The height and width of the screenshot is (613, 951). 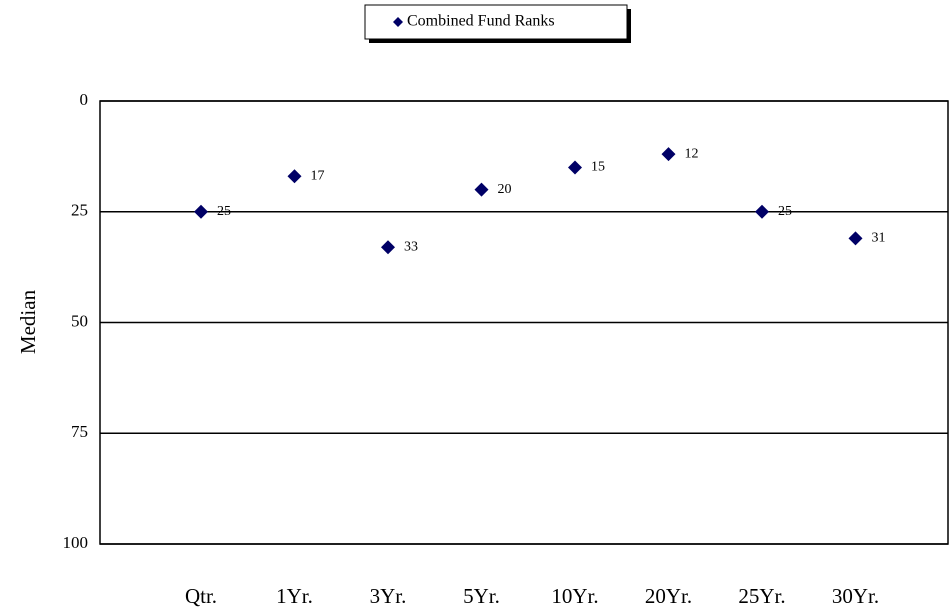 I want to click on y-axis-label: Median, so click(x=28, y=321).